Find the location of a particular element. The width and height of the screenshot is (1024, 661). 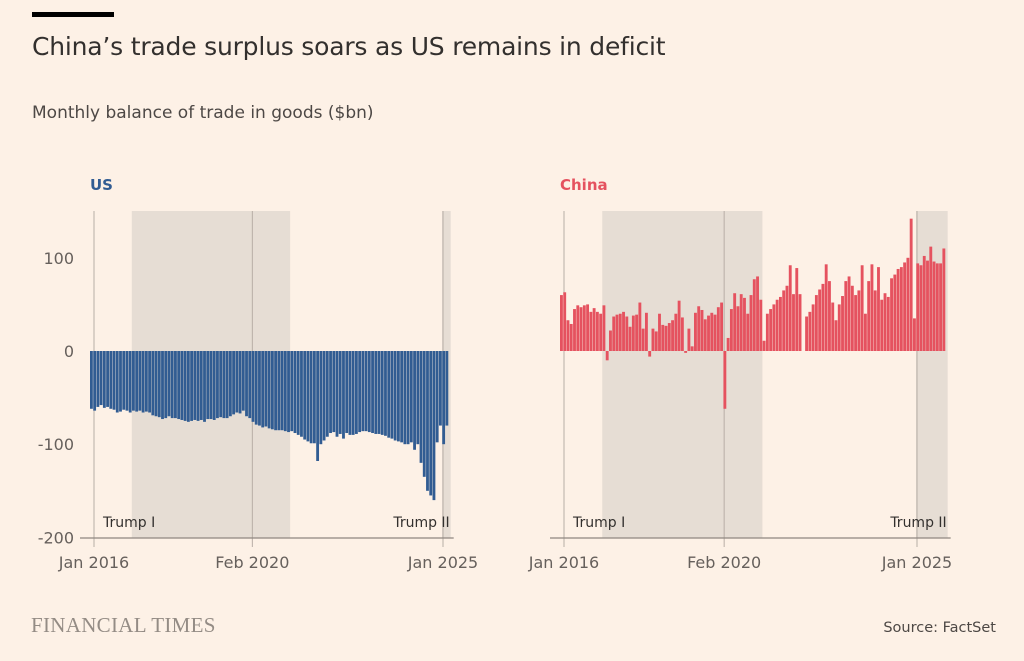

trump-i-shading is located at coordinates (682, 374).